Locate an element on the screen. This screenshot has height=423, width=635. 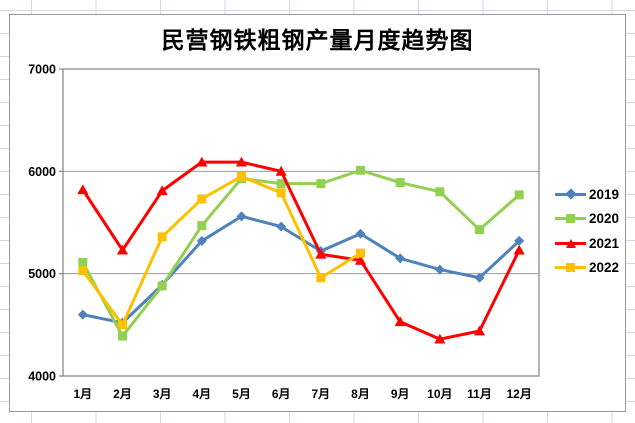
y-axis-label-4000: 4000 is located at coordinates (42, 377).